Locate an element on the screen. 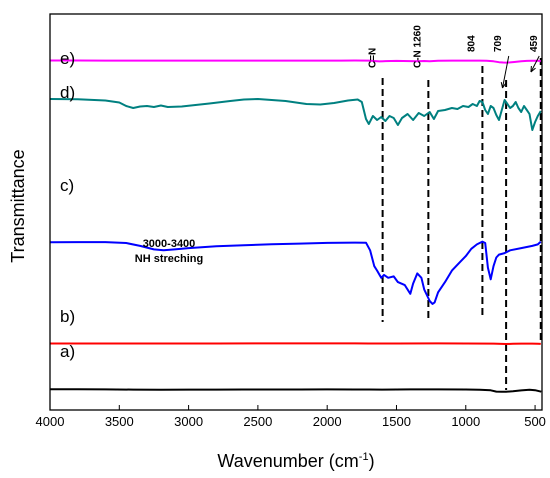 The height and width of the screenshot is (478, 550). trace-label-b: b) is located at coordinates (67, 316).